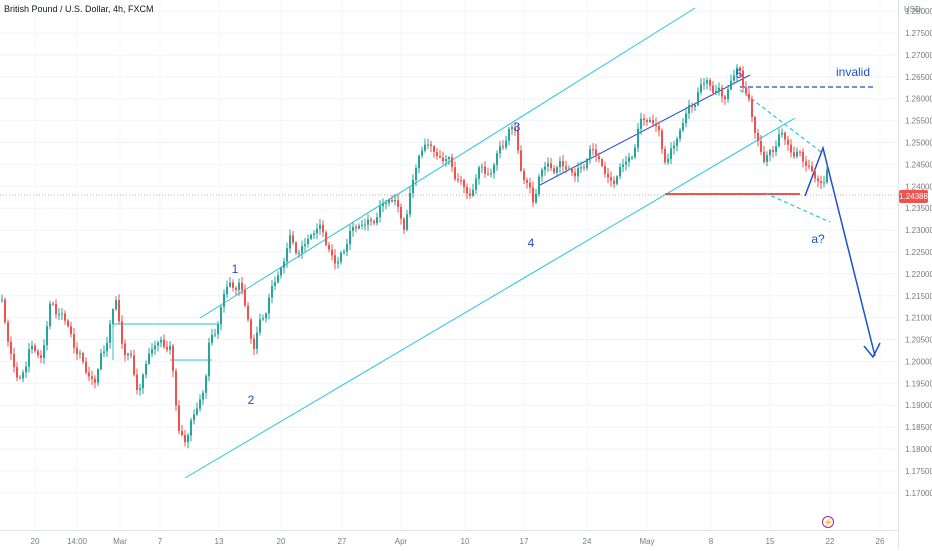 The image size is (932, 551). I want to click on time-tick-label: 14:00, so click(77, 541).